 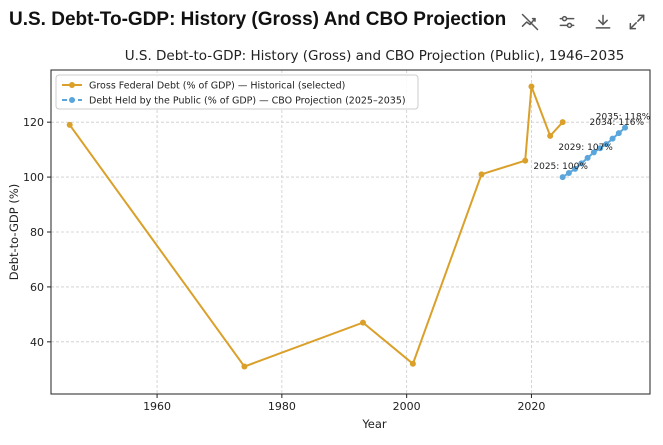 I want to click on y-tick-label: 40, so click(x=37, y=342).